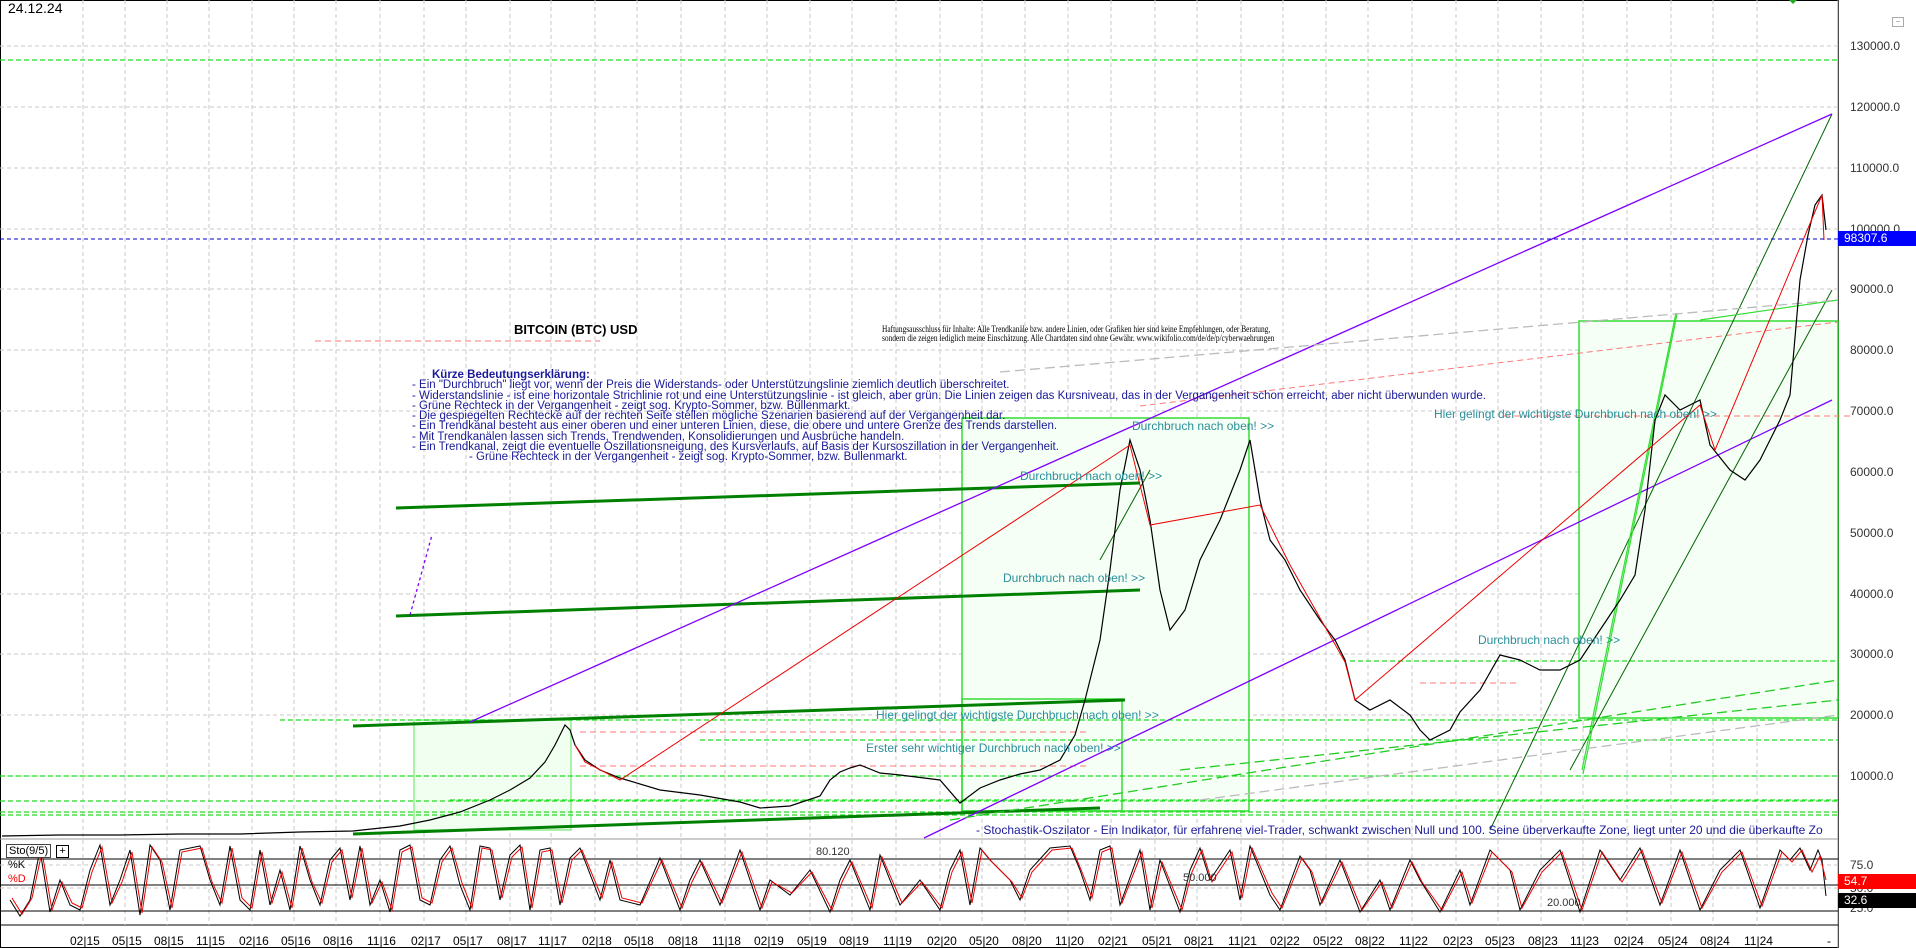 Image resolution: width=1916 pixels, height=948 pixels. Describe the element at coordinates (1877, 238) in the screenshot. I see `current-price-tag: 98307.6` at that location.